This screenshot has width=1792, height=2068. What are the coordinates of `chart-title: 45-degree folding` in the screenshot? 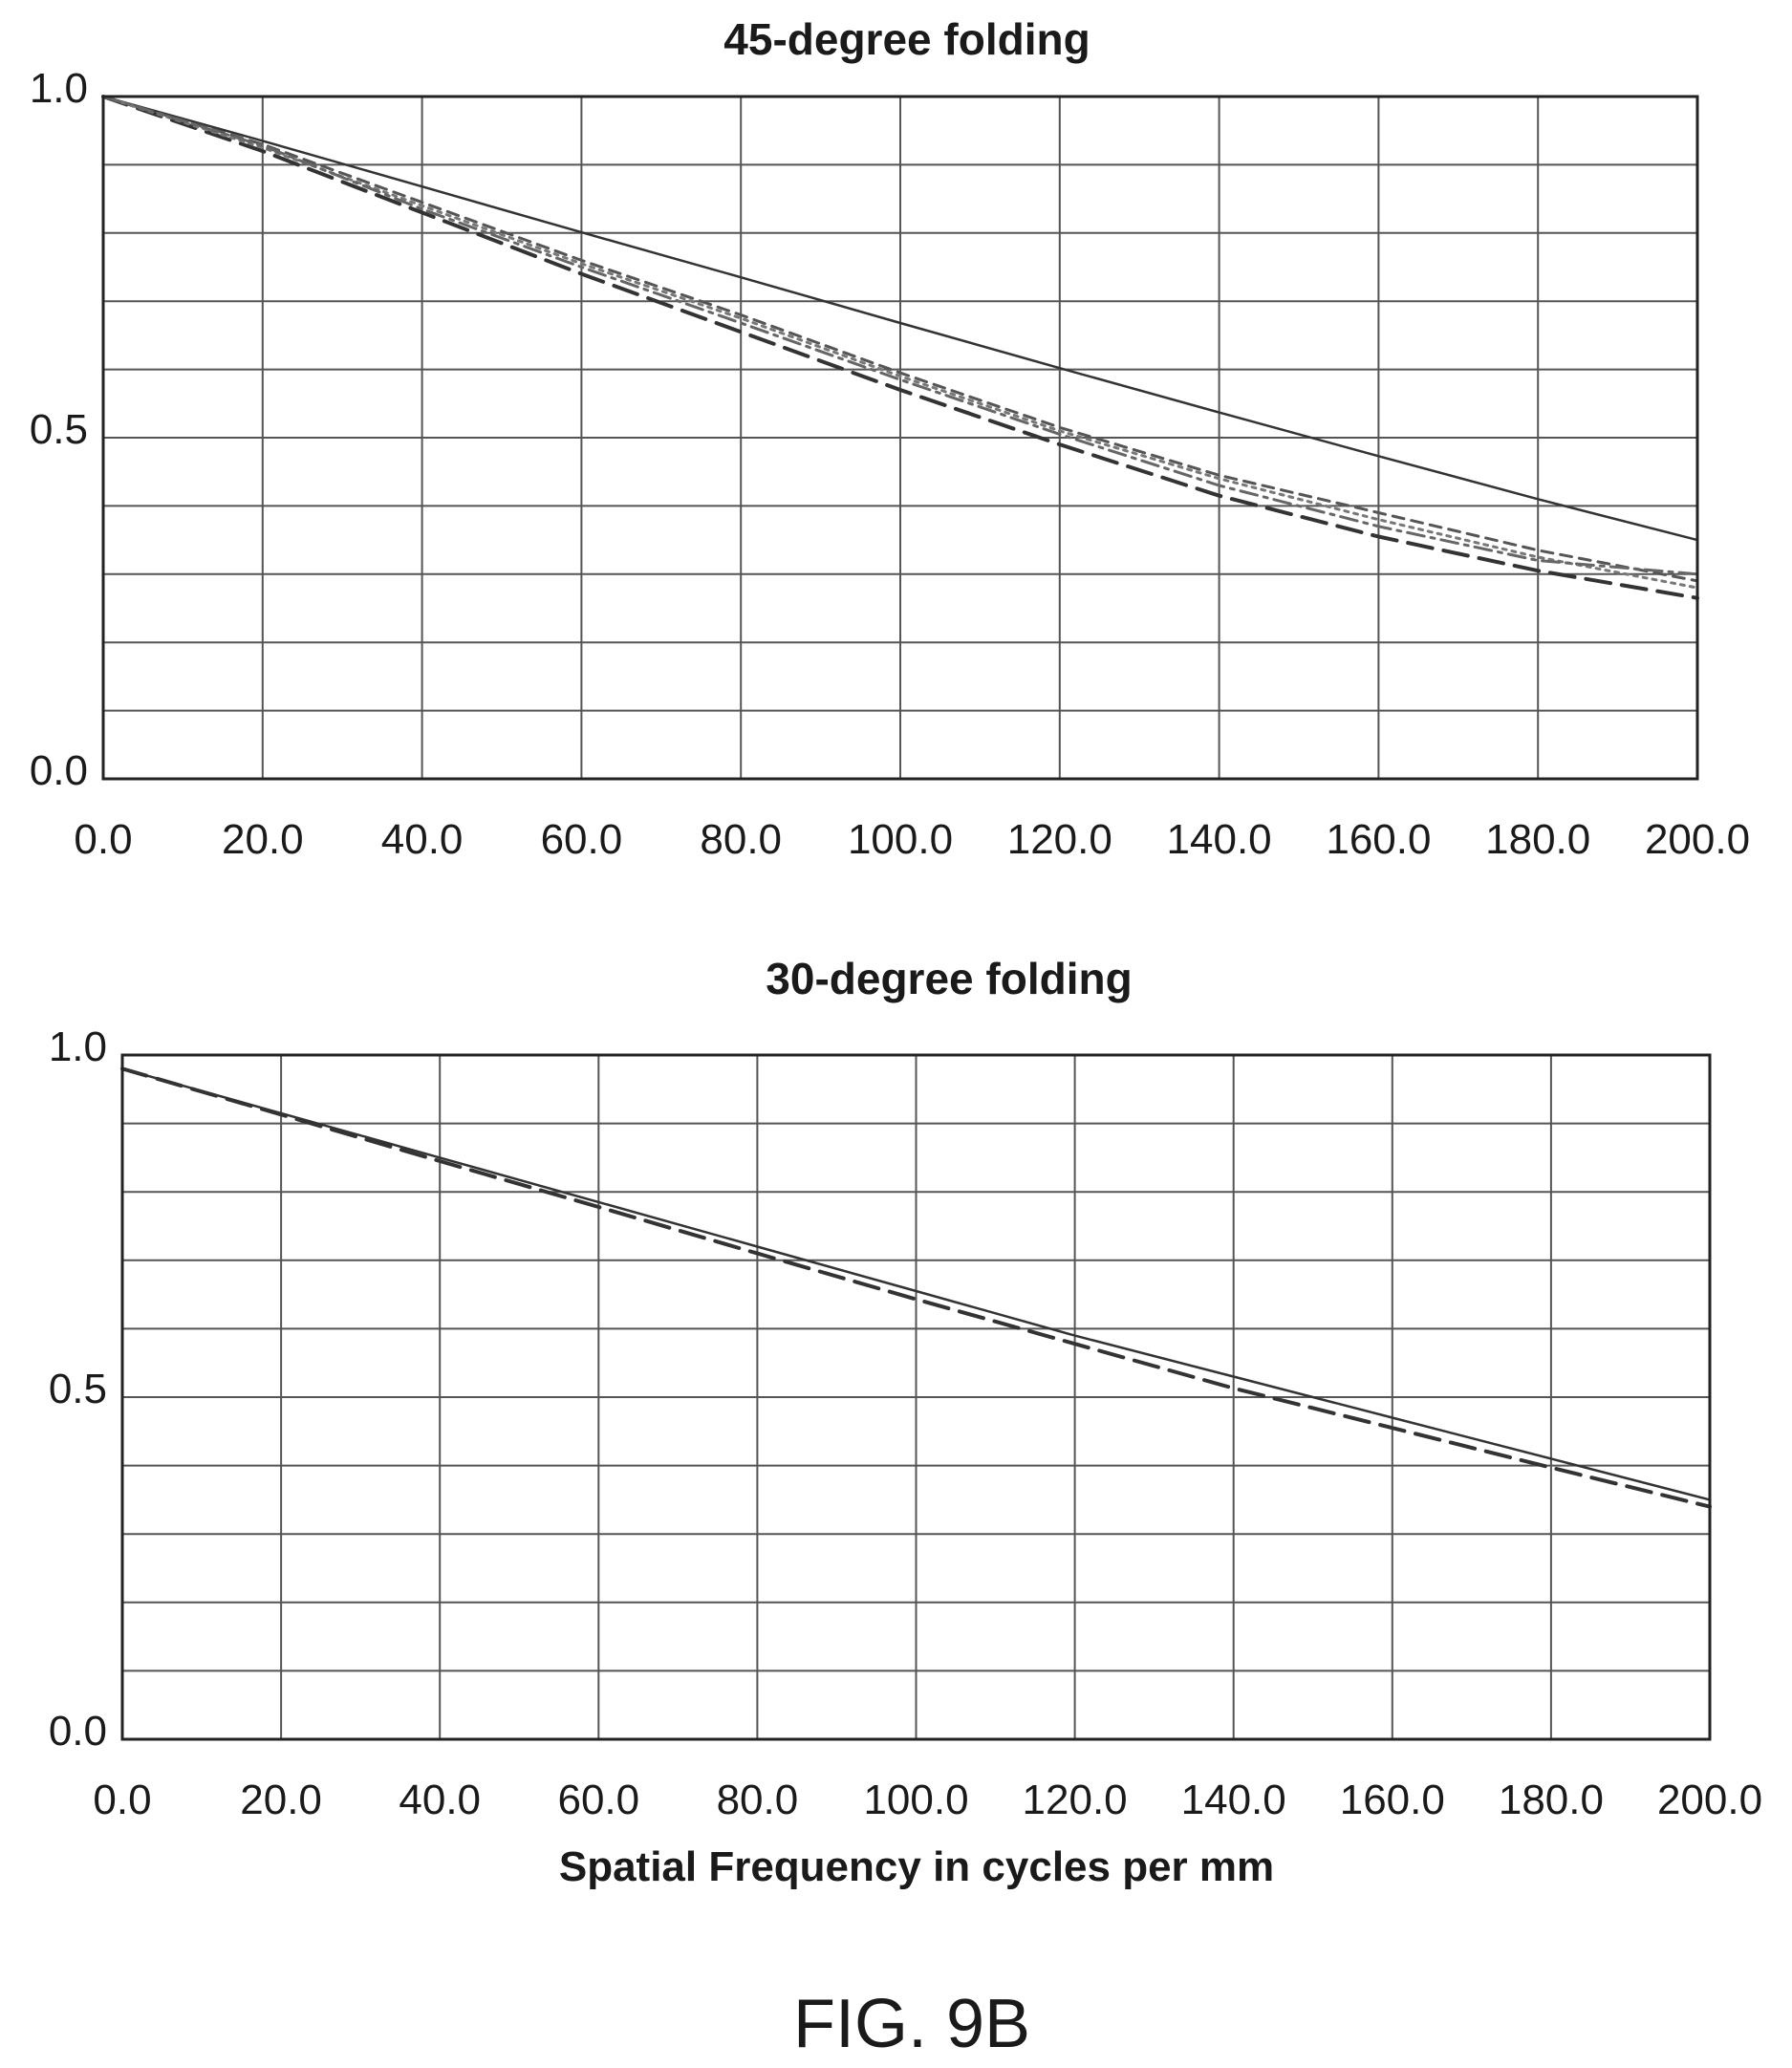 It's located at (906, 39).